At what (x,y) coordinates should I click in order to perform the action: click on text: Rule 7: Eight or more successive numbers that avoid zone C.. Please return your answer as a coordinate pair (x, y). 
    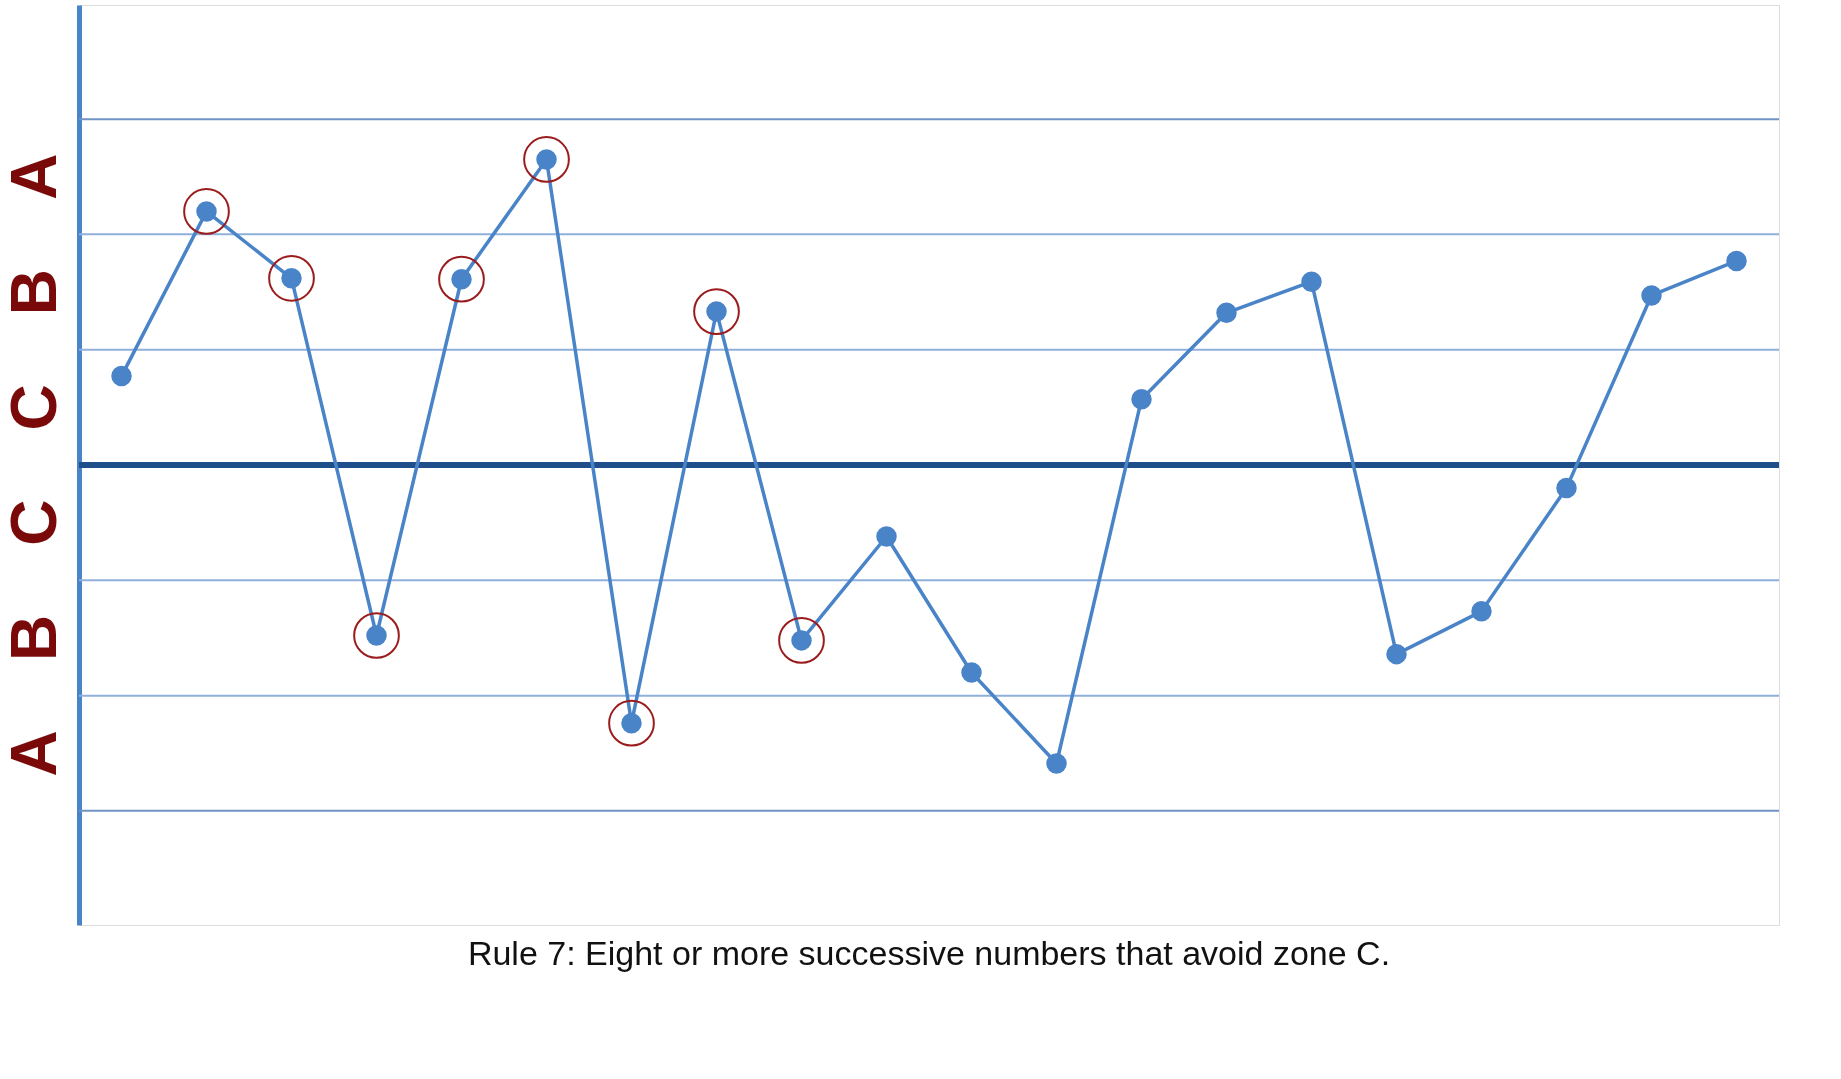
    Looking at the image, I should click on (929, 952).